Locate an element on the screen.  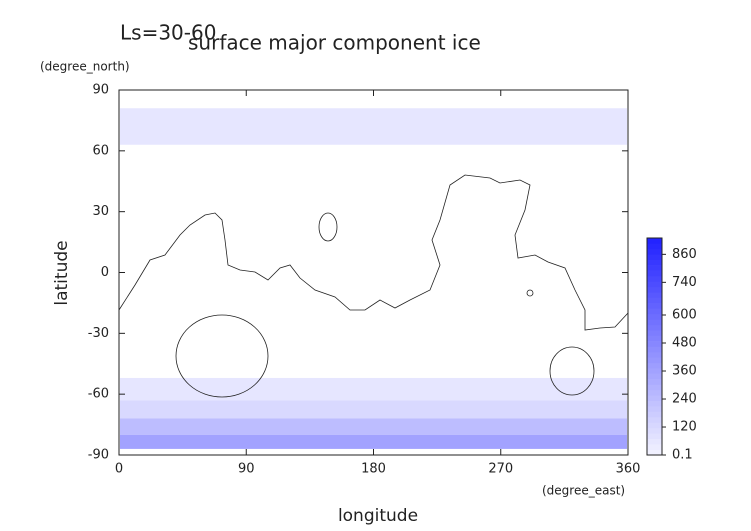
colorbar-tick-label: 480 is located at coordinates (684, 343).